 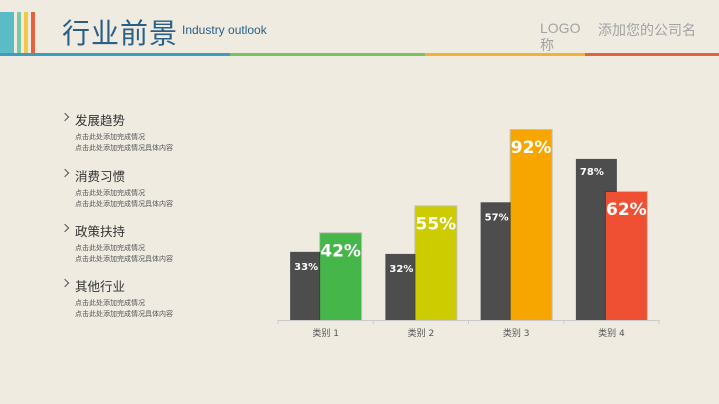 What do you see at coordinates (100, 286) in the screenshot?
I see `list-item-title: 其他行业` at bounding box center [100, 286].